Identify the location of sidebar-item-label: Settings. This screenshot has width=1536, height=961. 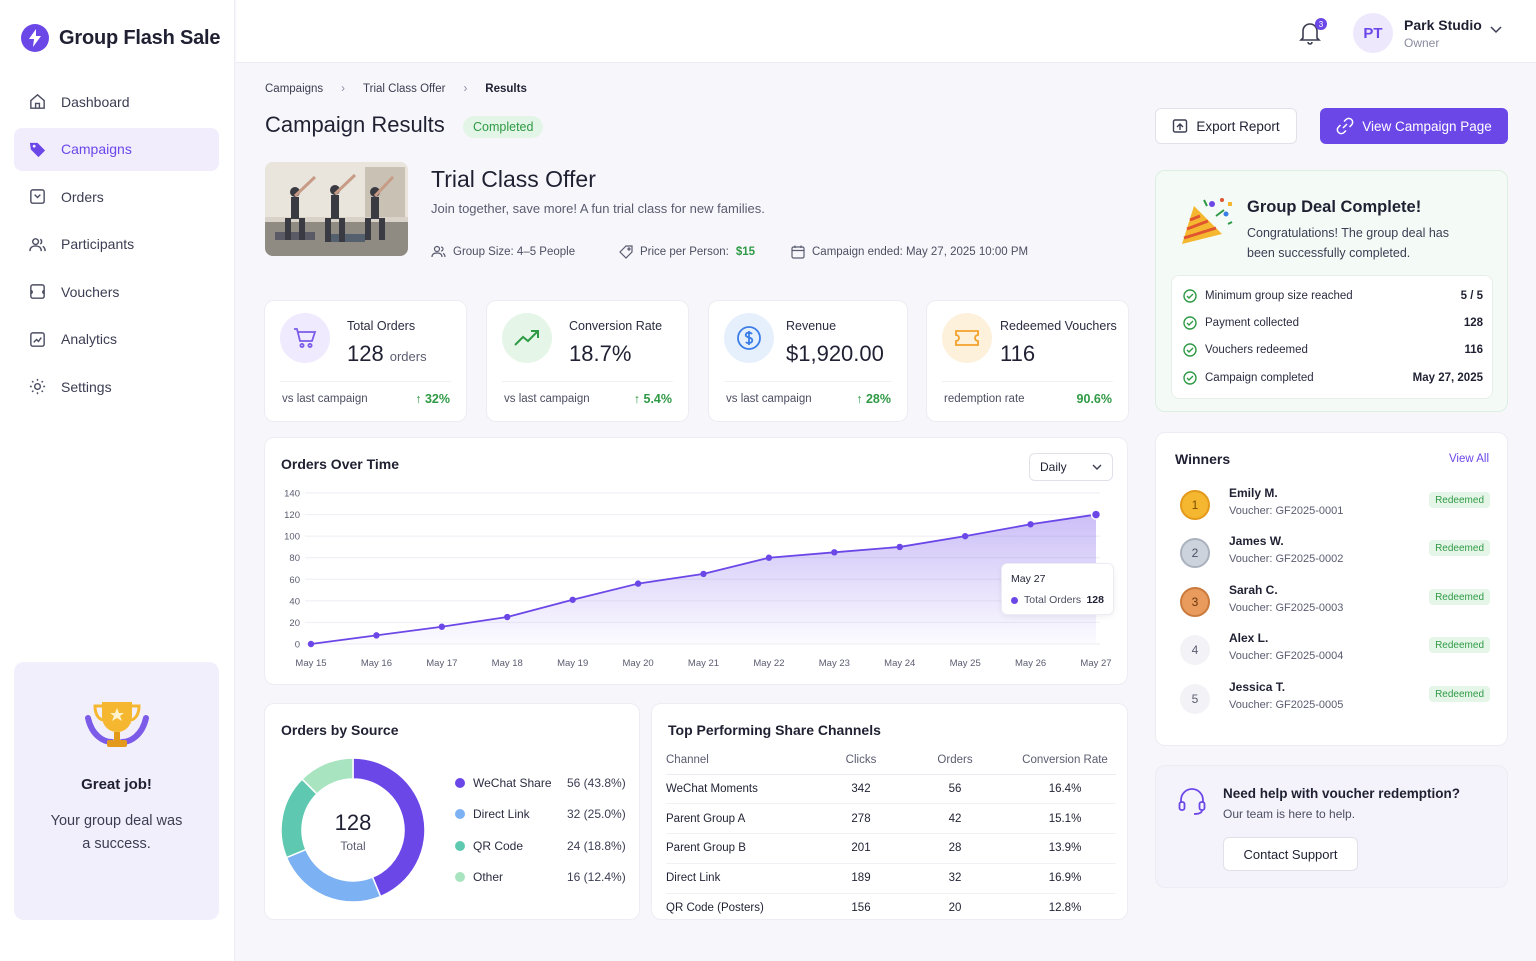
(86, 386).